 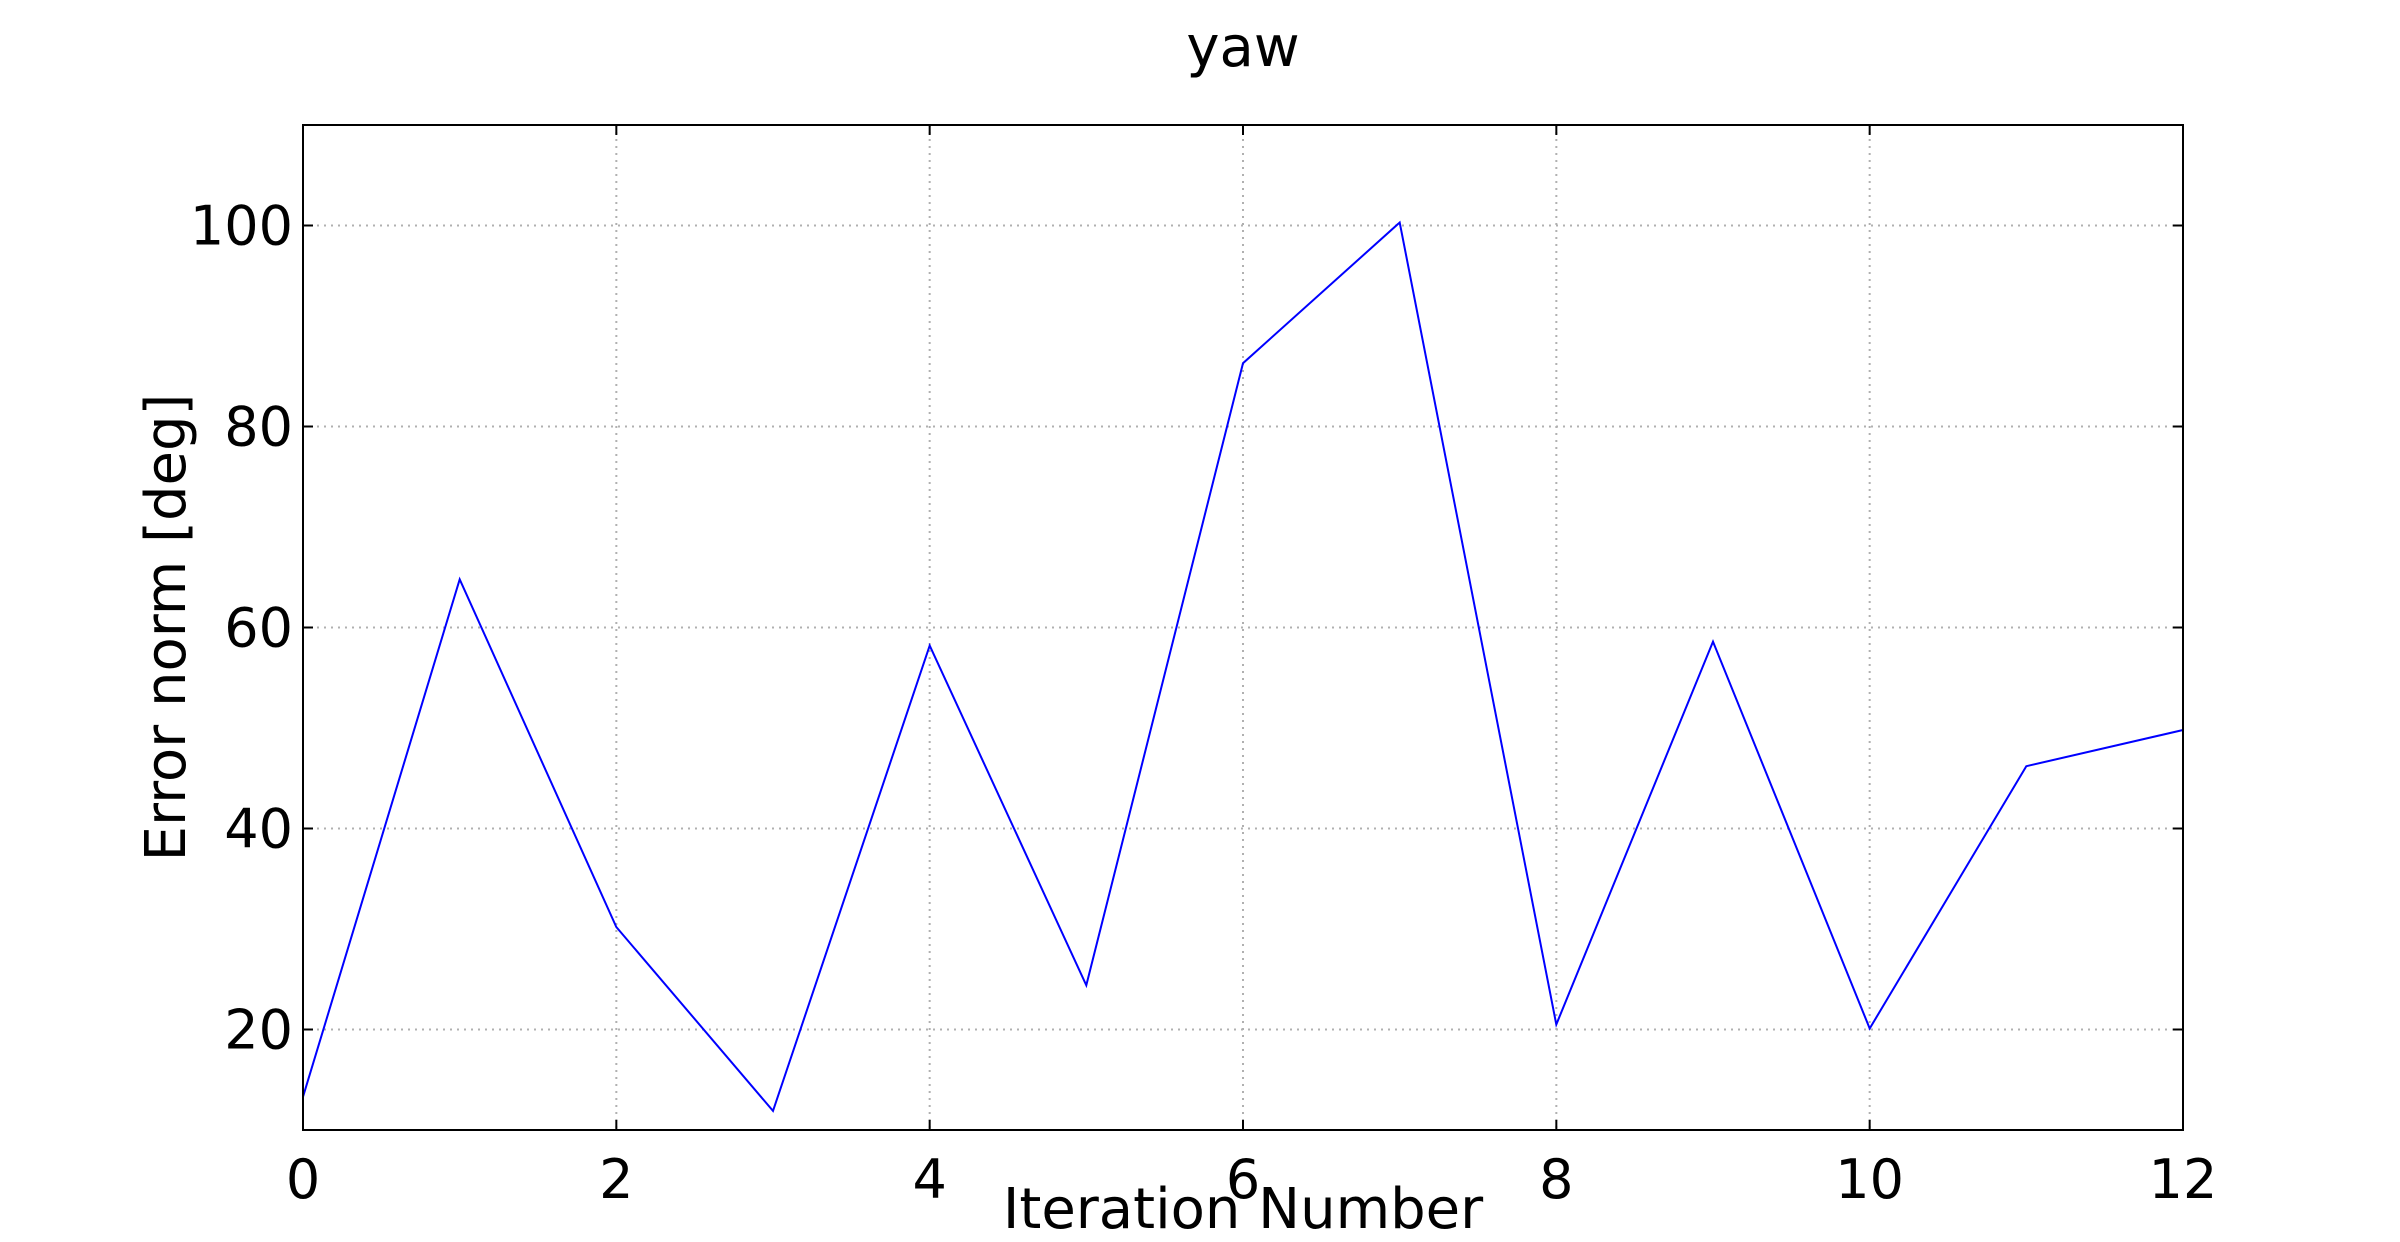 I want to click on y-tick-label: 60, so click(x=258, y=628).